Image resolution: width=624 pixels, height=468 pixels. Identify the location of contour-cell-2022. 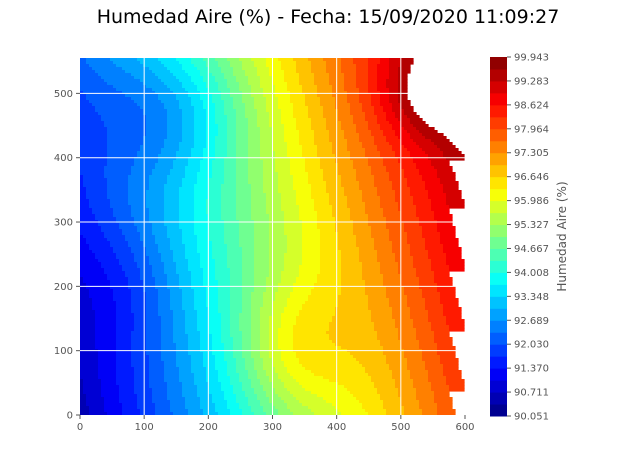
(215, 315).